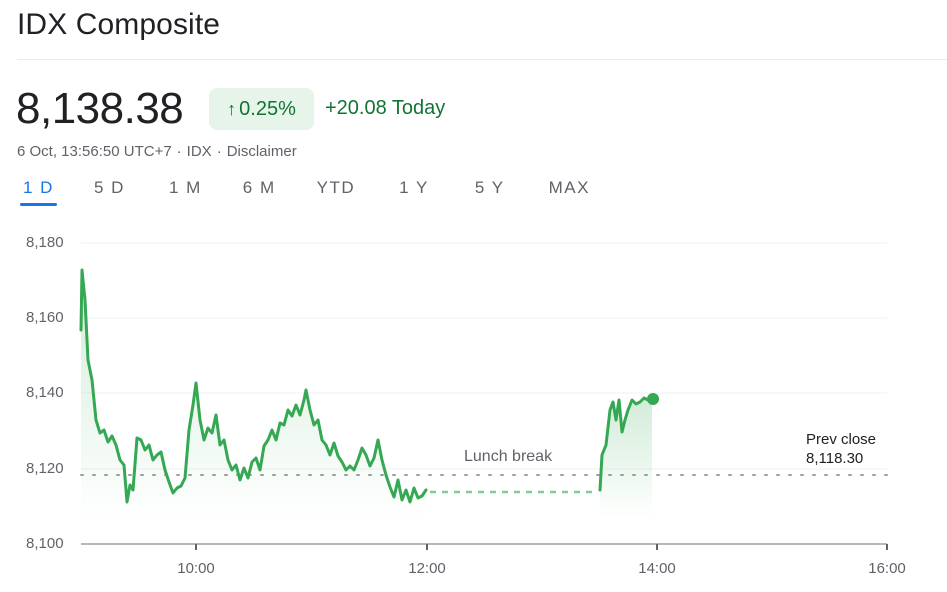  I want to click on x-ticks, so click(541, 547).